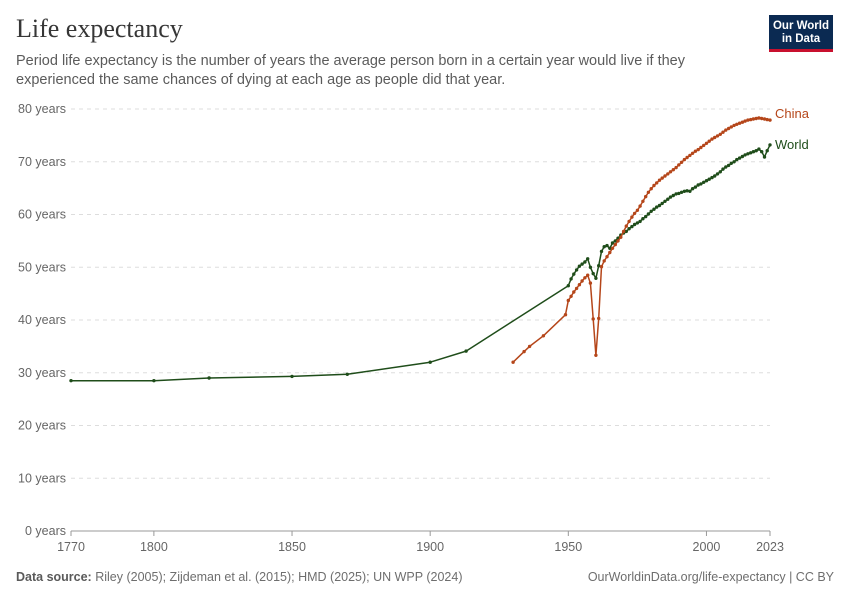  I want to click on china-label: China, so click(792, 113).